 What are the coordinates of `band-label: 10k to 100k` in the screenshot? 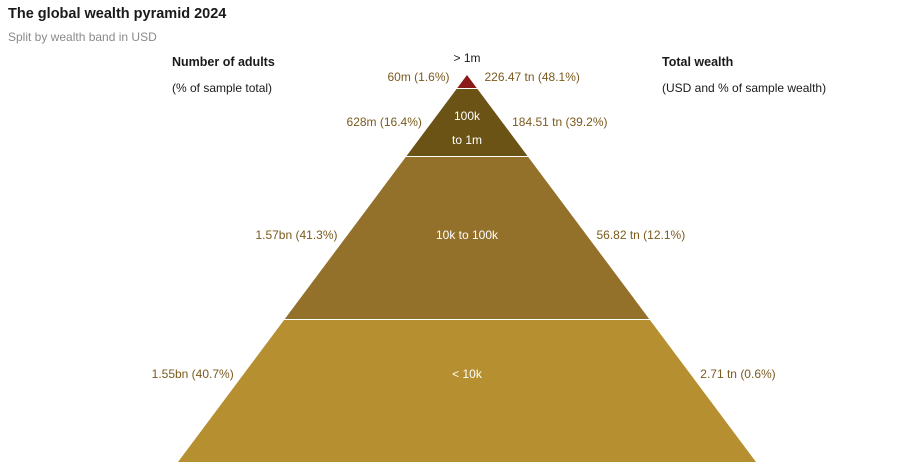 It's located at (467, 235).